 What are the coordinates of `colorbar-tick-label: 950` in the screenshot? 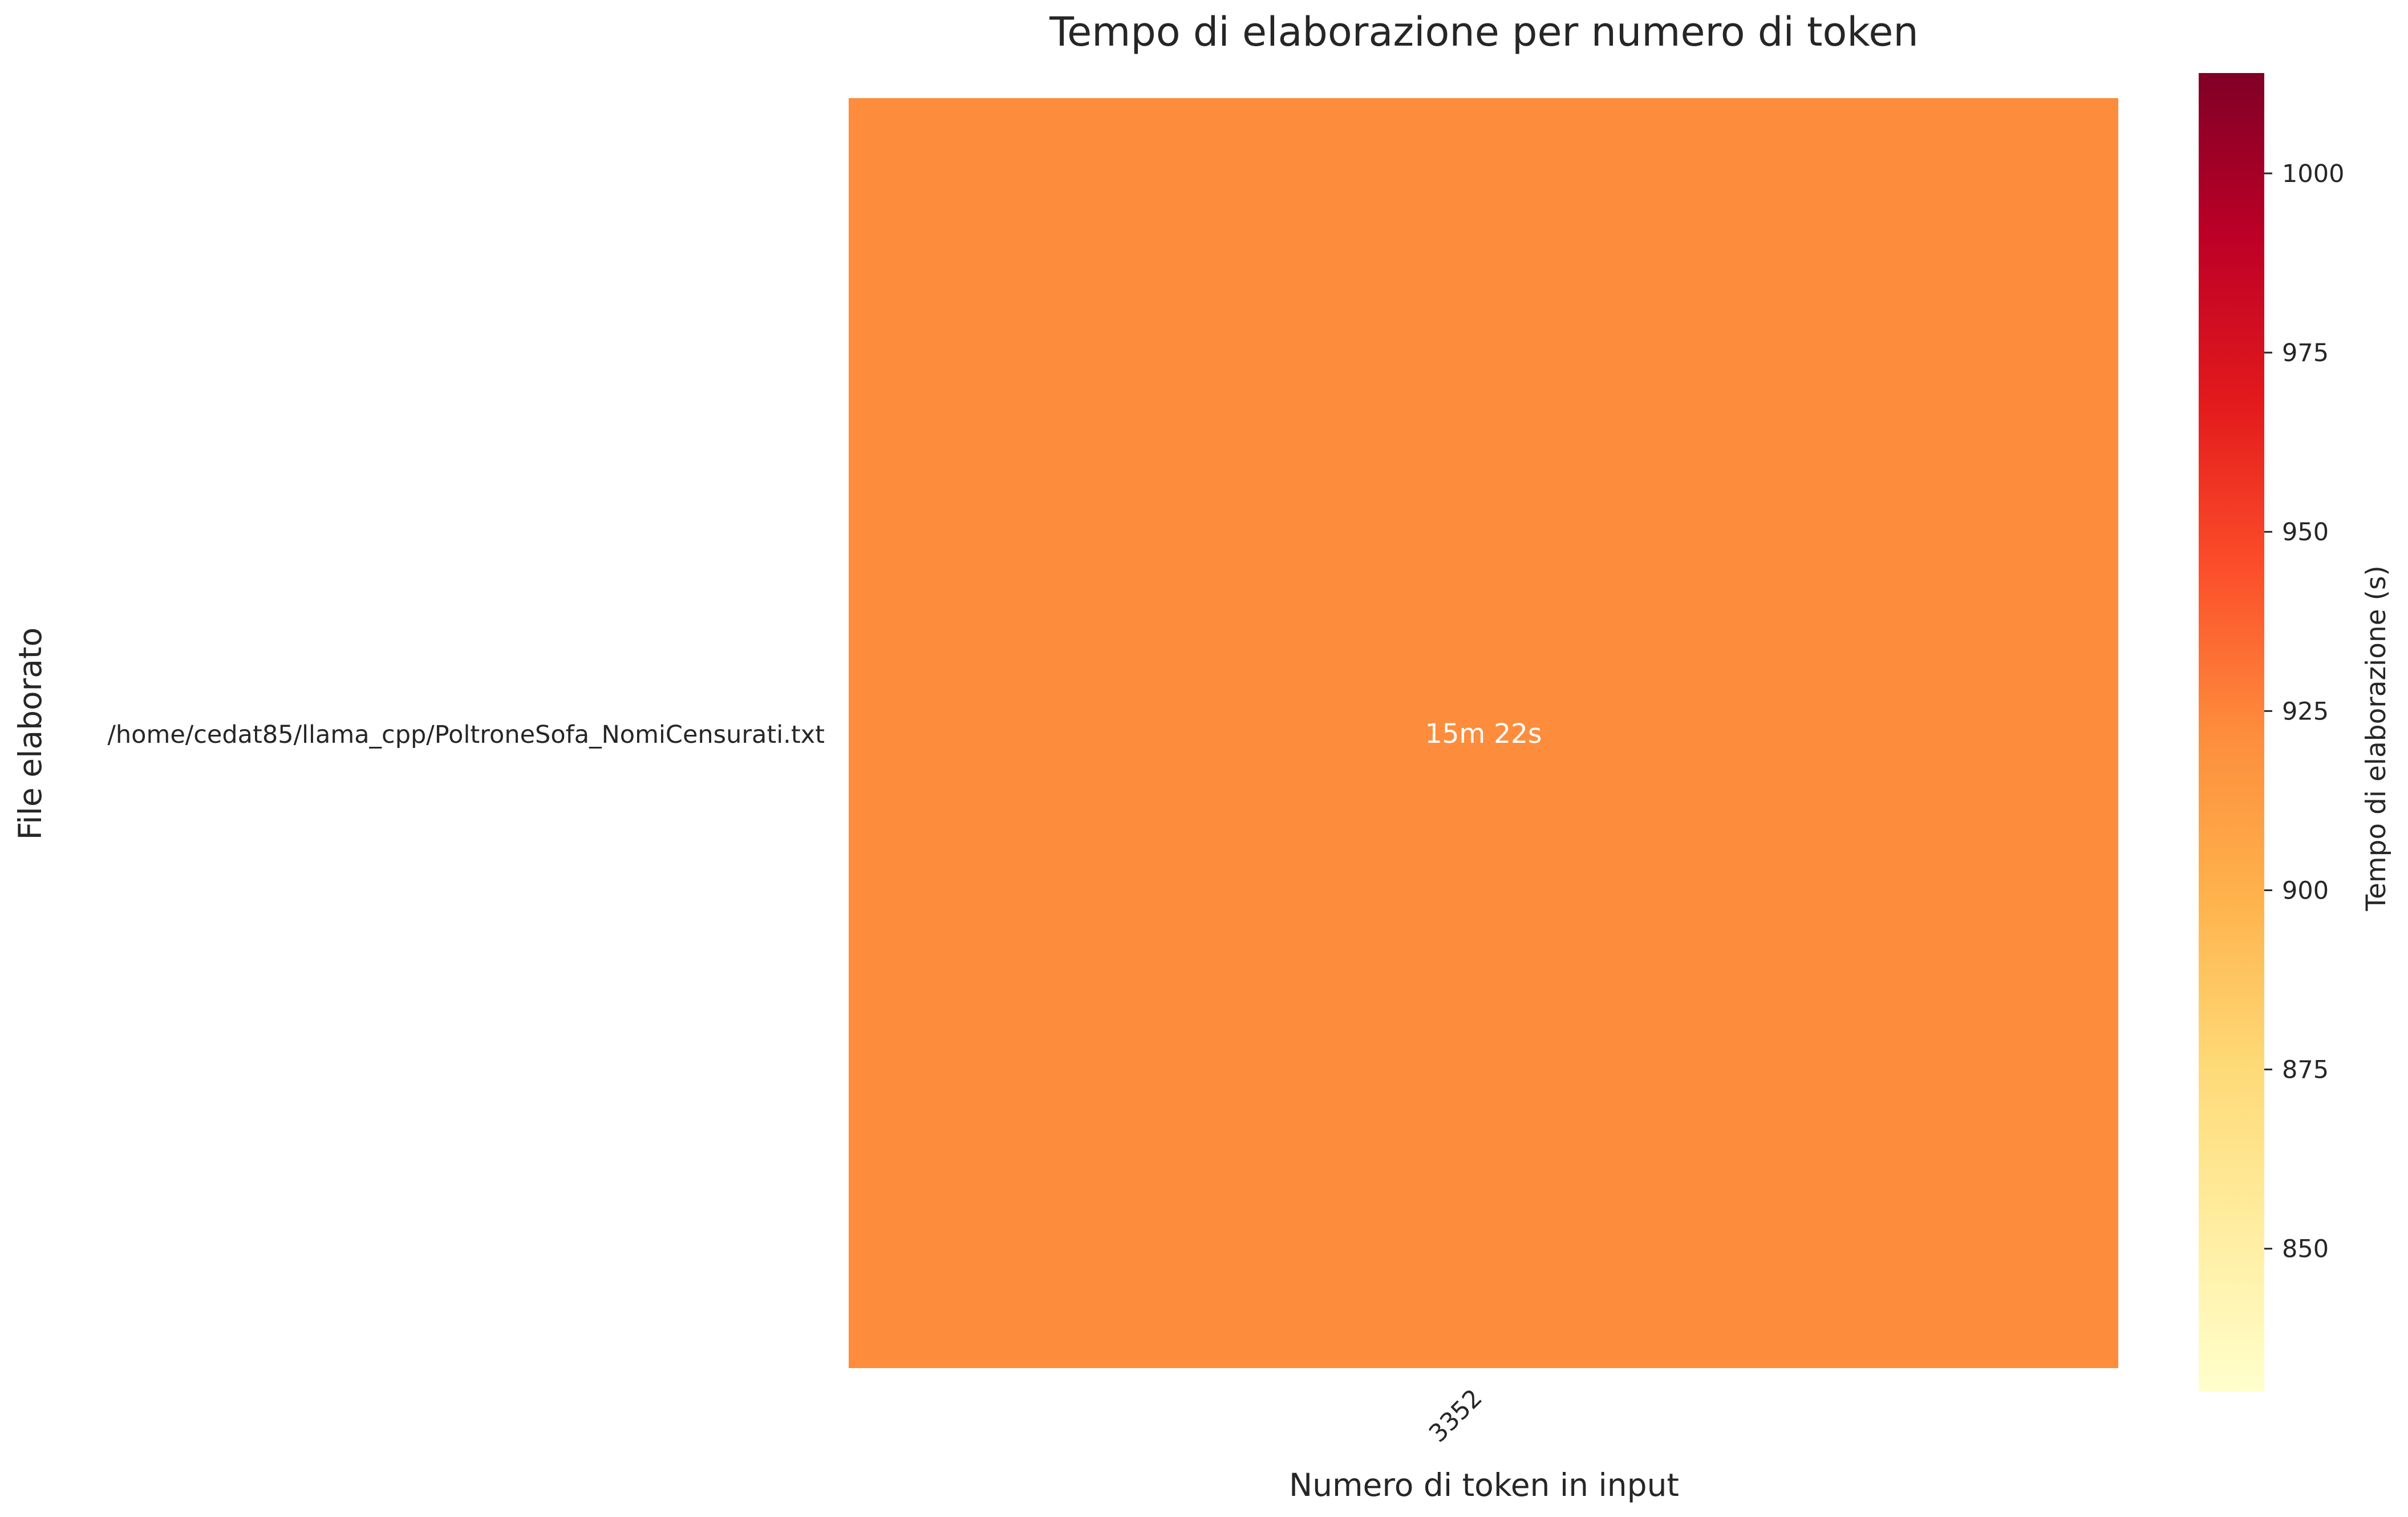 It's located at (2305, 532).